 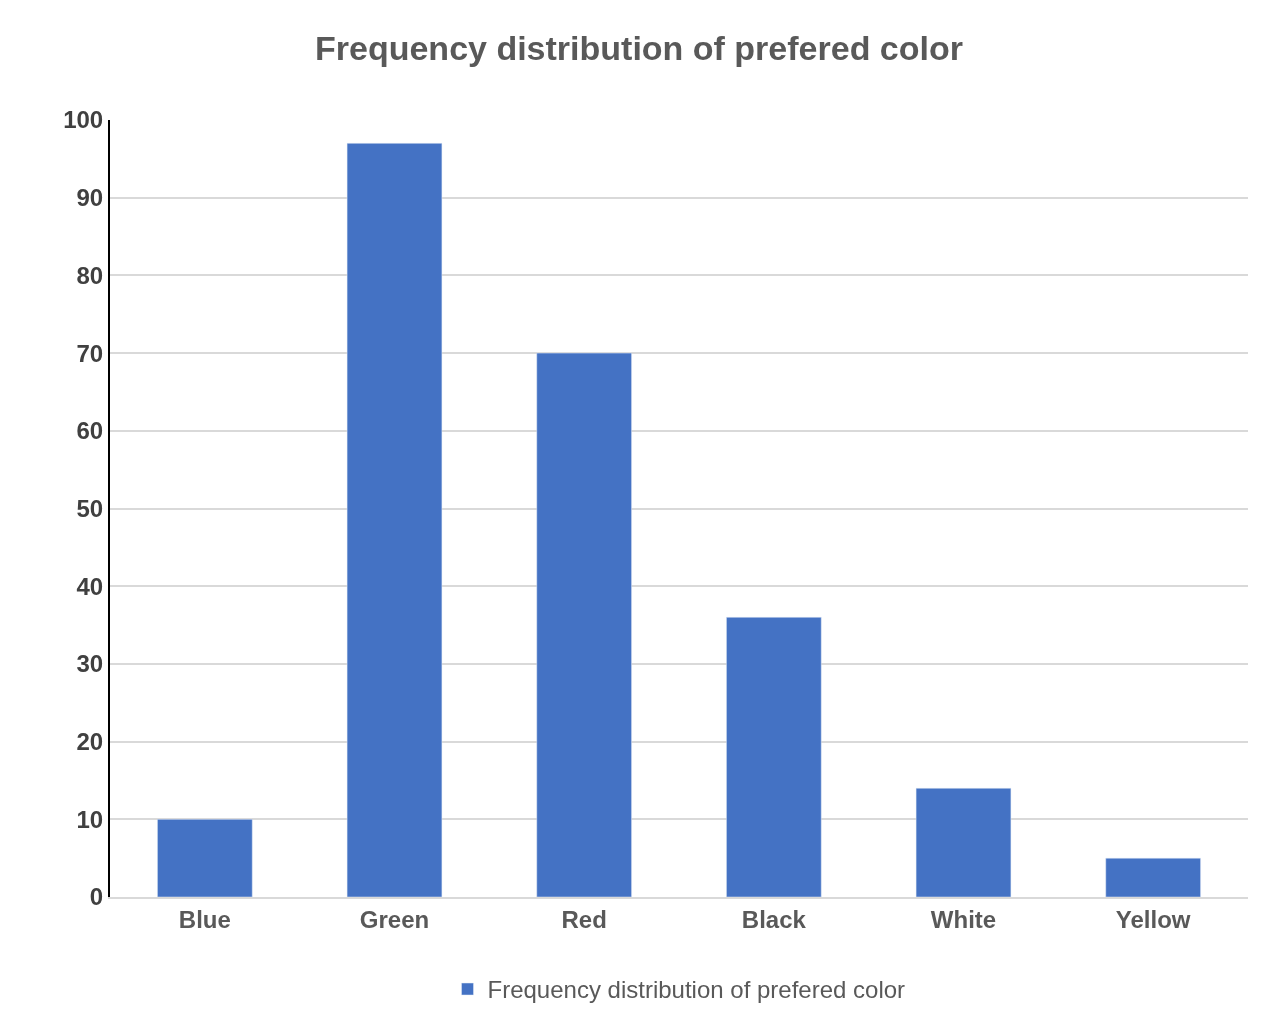 What do you see at coordinates (90, 431) in the screenshot?
I see `y-tick-label: 60` at bounding box center [90, 431].